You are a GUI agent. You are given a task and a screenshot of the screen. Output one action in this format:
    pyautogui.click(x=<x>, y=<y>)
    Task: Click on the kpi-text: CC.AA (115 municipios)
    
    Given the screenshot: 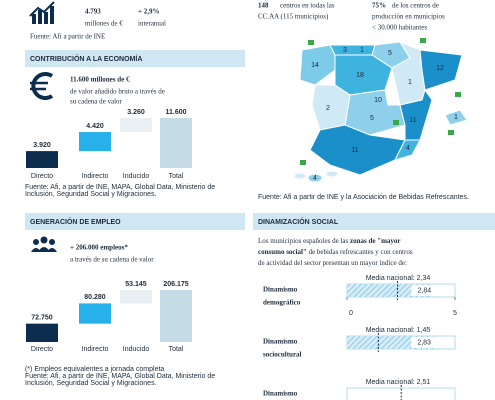 What is the action you would take?
    pyautogui.click(x=293, y=17)
    